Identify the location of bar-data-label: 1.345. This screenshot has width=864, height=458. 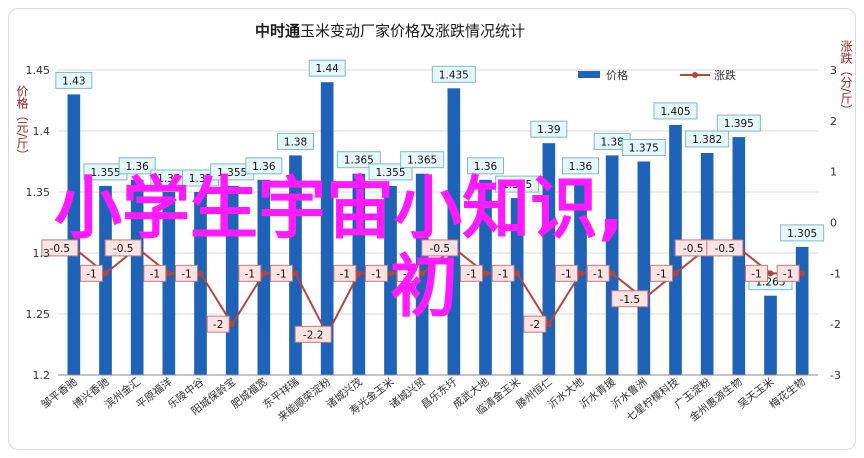
(517, 185).